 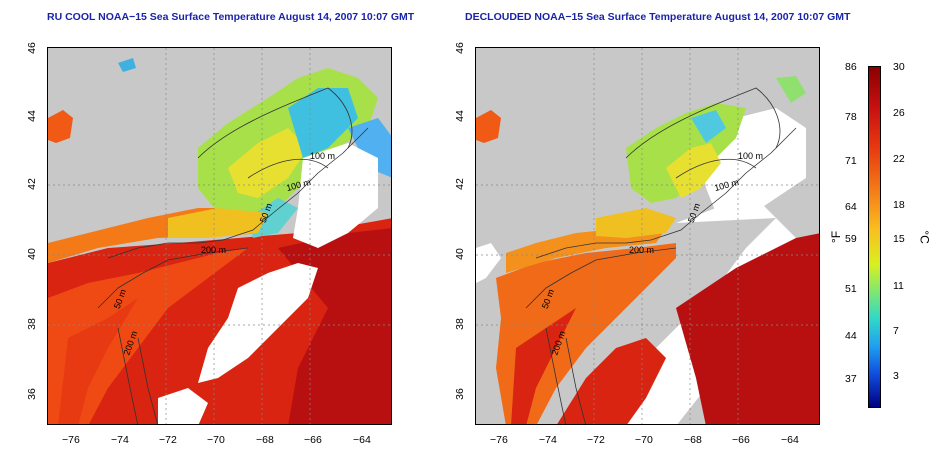 What do you see at coordinates (693, 440) in the screenshot?
I see `right-x-tick-68: −68` at bounding box center [693, 440].